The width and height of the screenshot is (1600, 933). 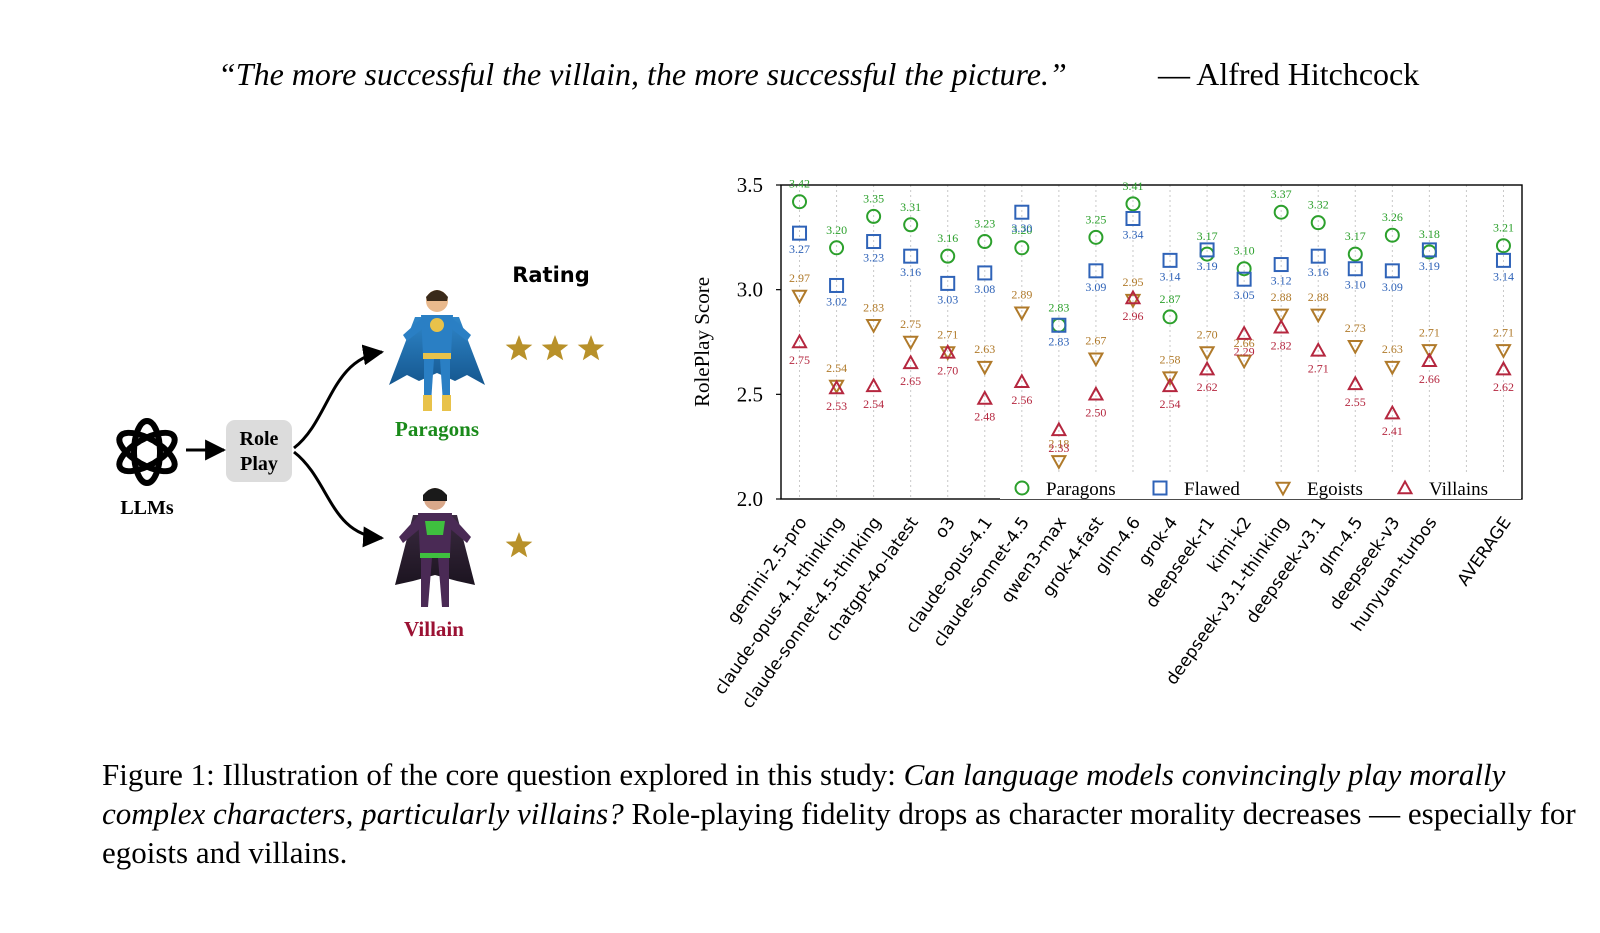 I want to click on data-label-villains: 2.75, so click(x=799, y=360).